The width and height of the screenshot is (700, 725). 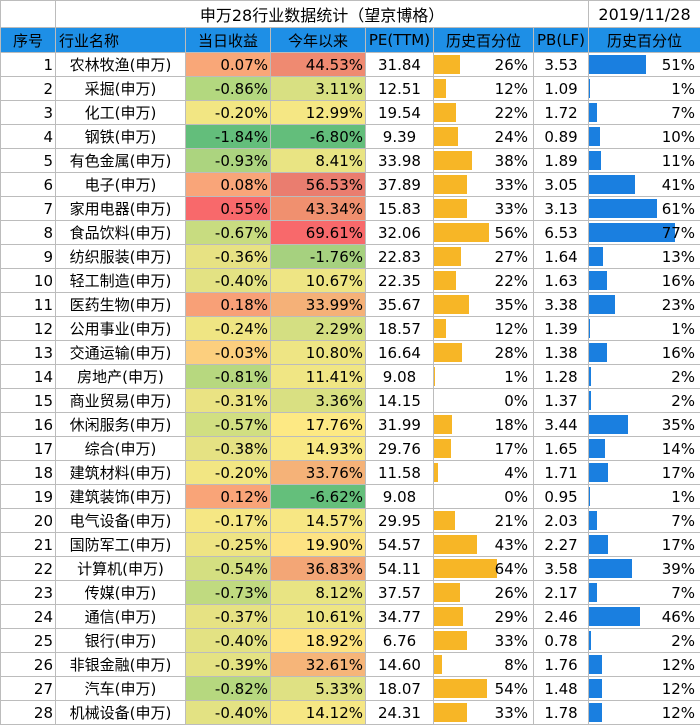 What do you see at coordinates (644, 65) in the screenshot?
I see `pb-percentile-cell: 51%` at bounding box center [644, 65].